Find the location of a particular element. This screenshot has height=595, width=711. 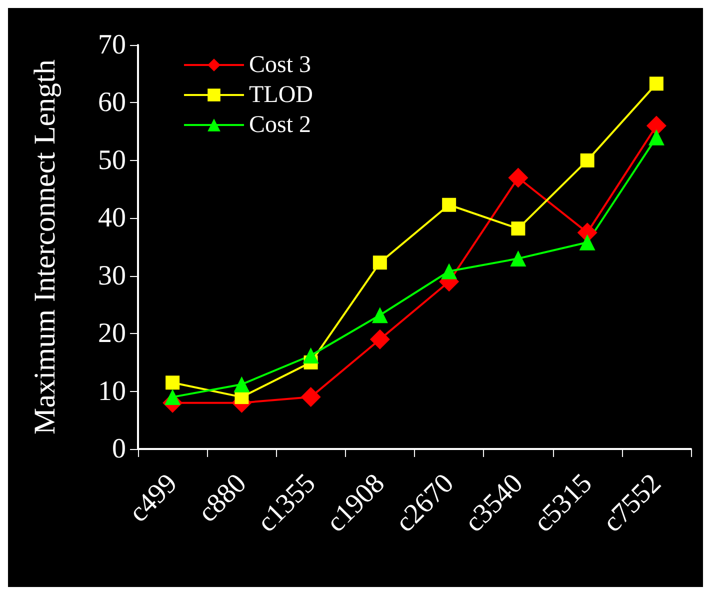

y-tick-label: 10 is located at coordinates (112, 391).